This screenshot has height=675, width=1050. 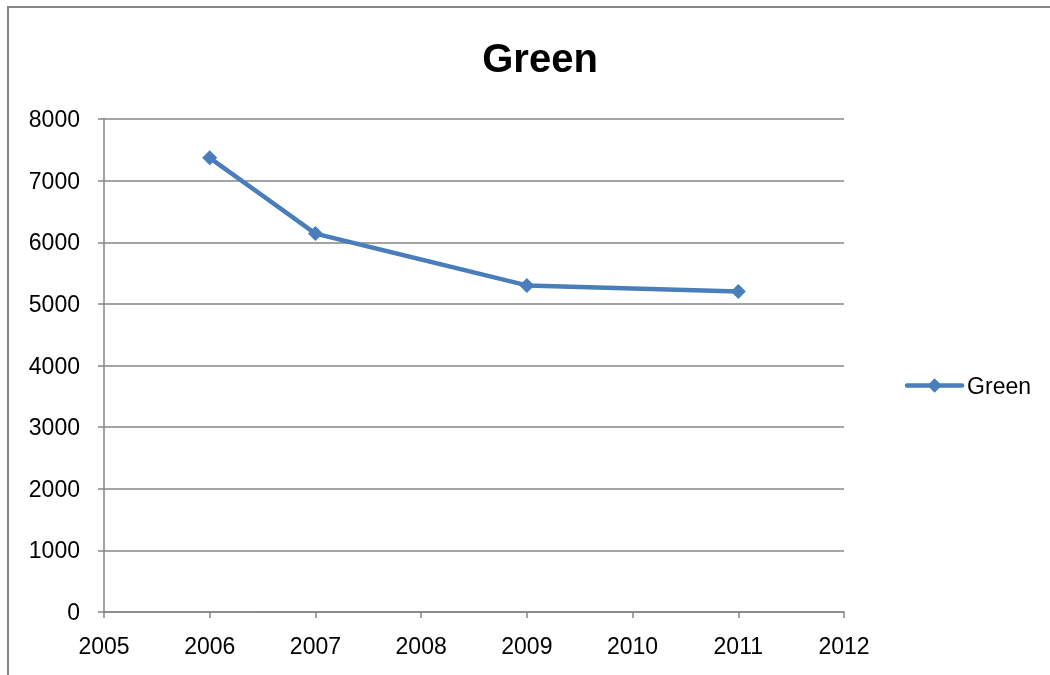 What do you see at coordinates (54, 303) in the screenshot?
I see `y-tick-label: 5000` at bounding box center [54, 303].